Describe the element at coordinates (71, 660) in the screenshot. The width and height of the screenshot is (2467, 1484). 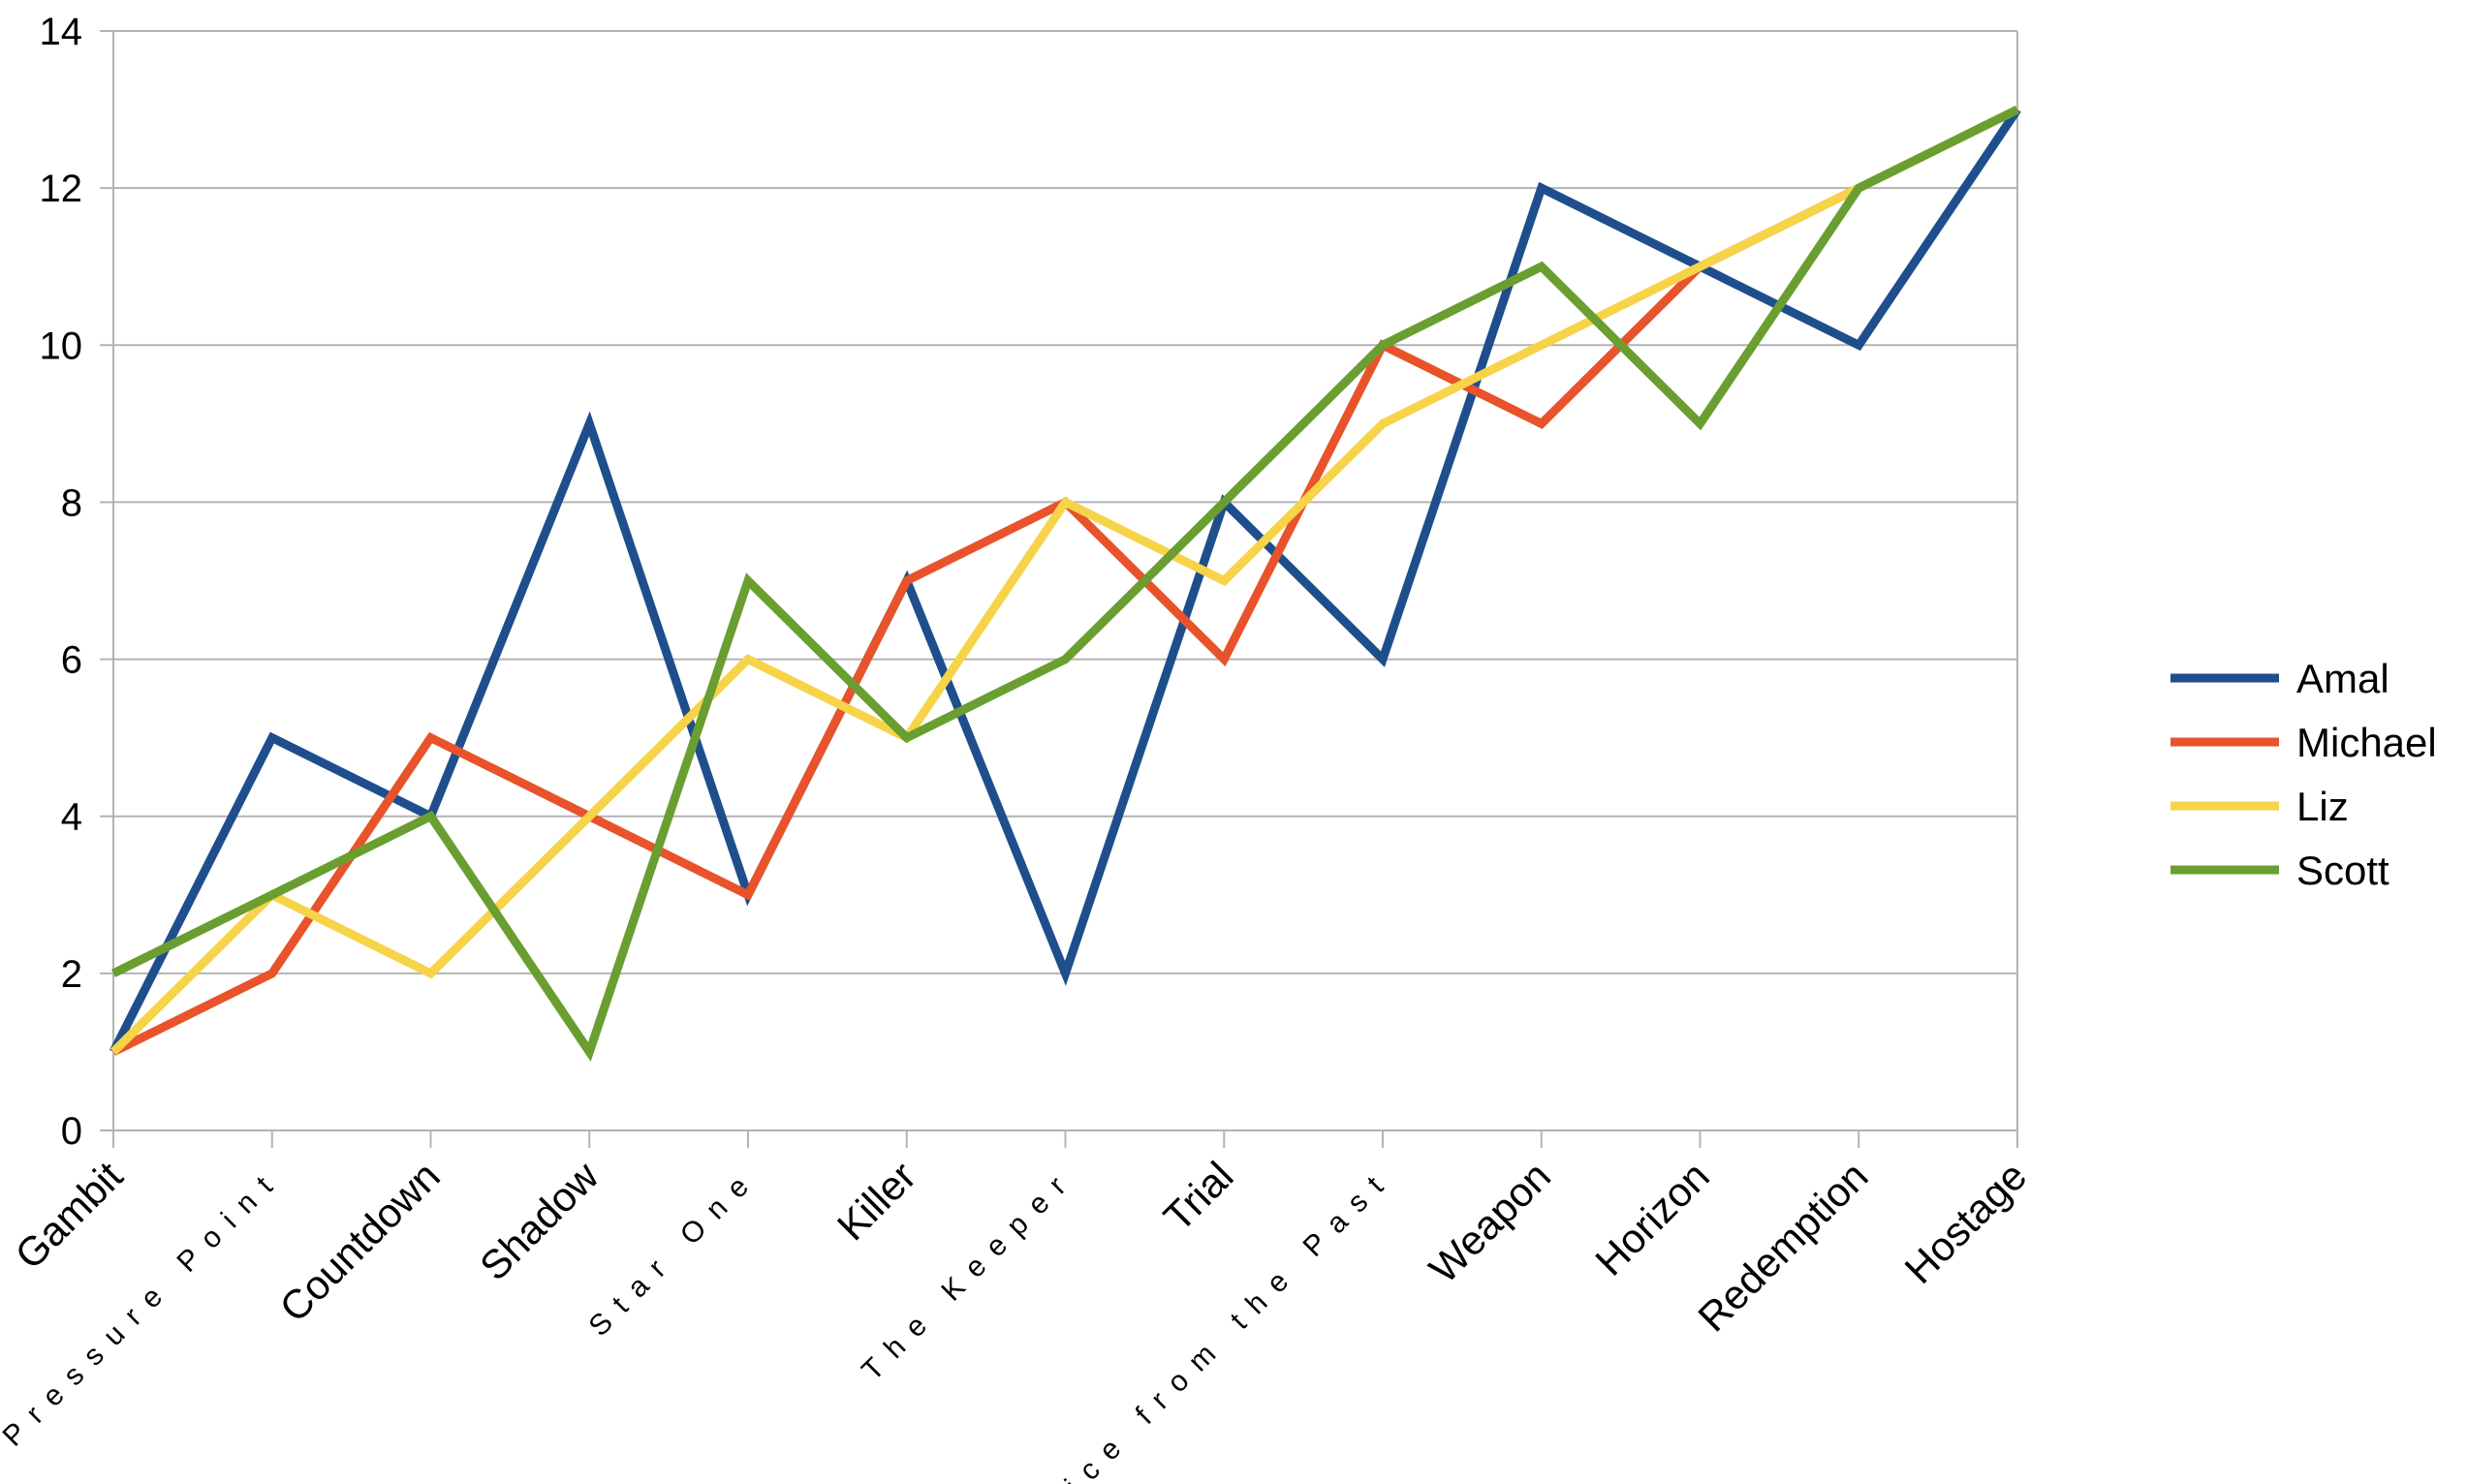
I see `y-tick-label: 6` at that location.